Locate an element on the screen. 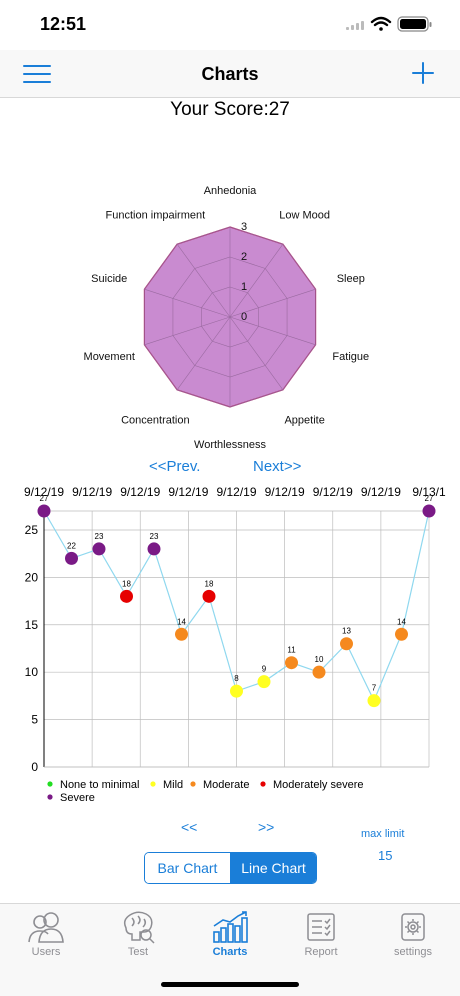  tab-users-label: Users is located at coordinates (46, 952).